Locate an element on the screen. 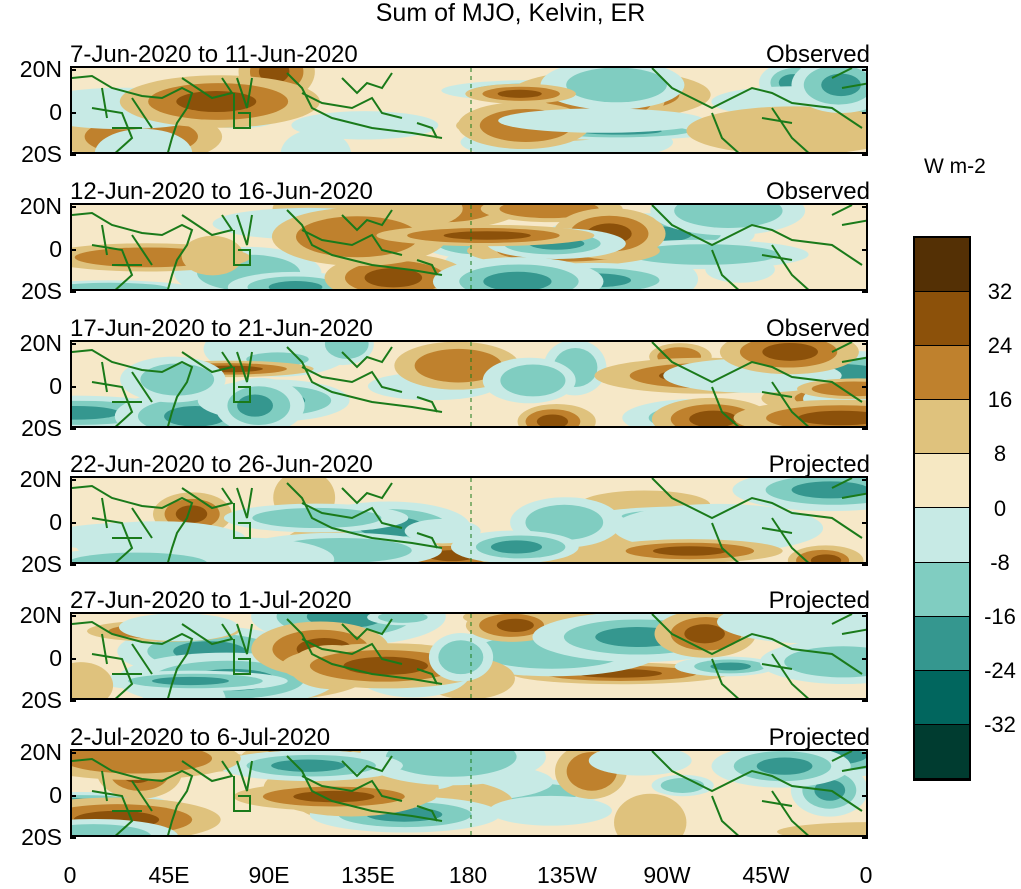 This screenshot has height=889, width=1021. figure-title: Sum of MJO, Kelvin, ER is located at coordinates (510, 13).